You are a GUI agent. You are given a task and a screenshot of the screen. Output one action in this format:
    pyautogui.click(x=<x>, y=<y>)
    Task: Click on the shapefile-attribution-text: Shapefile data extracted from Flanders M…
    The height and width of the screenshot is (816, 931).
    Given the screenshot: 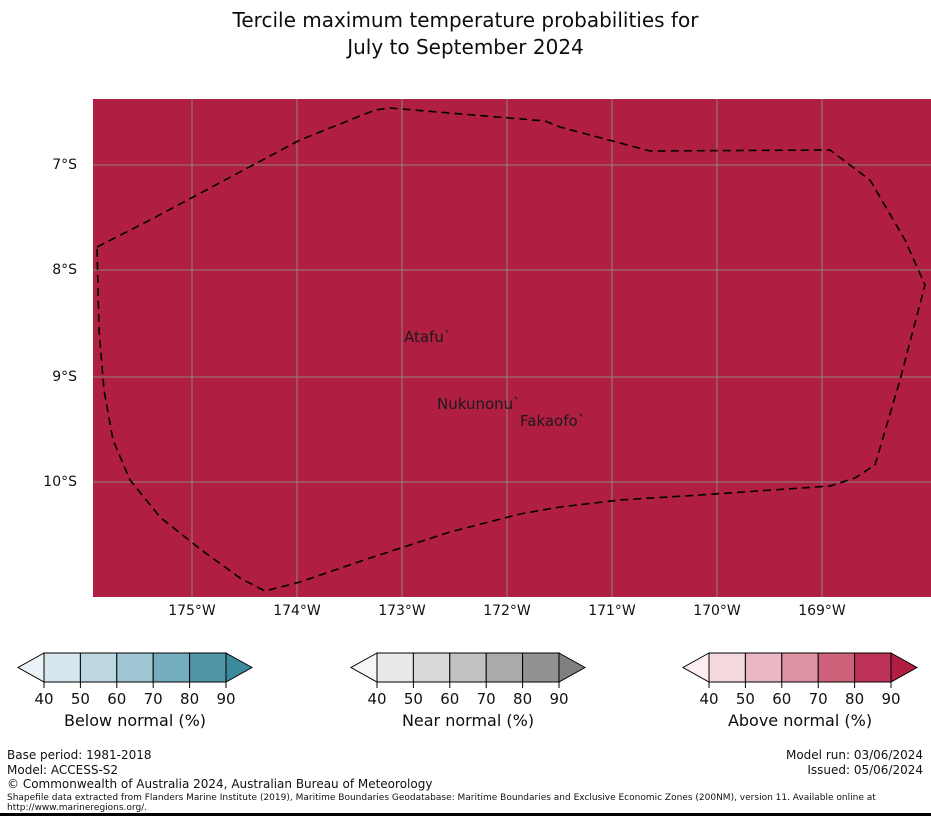 What is the action you would take?
    pyautogui.click(x=441, y=798)
    